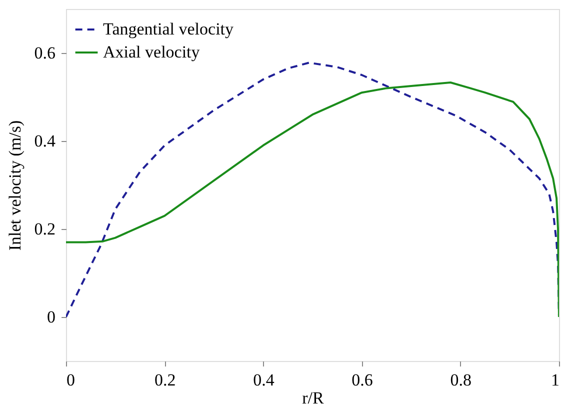 This screenshot has width=586, height=416. What do you see at coordinates (165, 380) in the screenshot?
I see `x-tick-label: 0.2` at bounding box center [165, 380].